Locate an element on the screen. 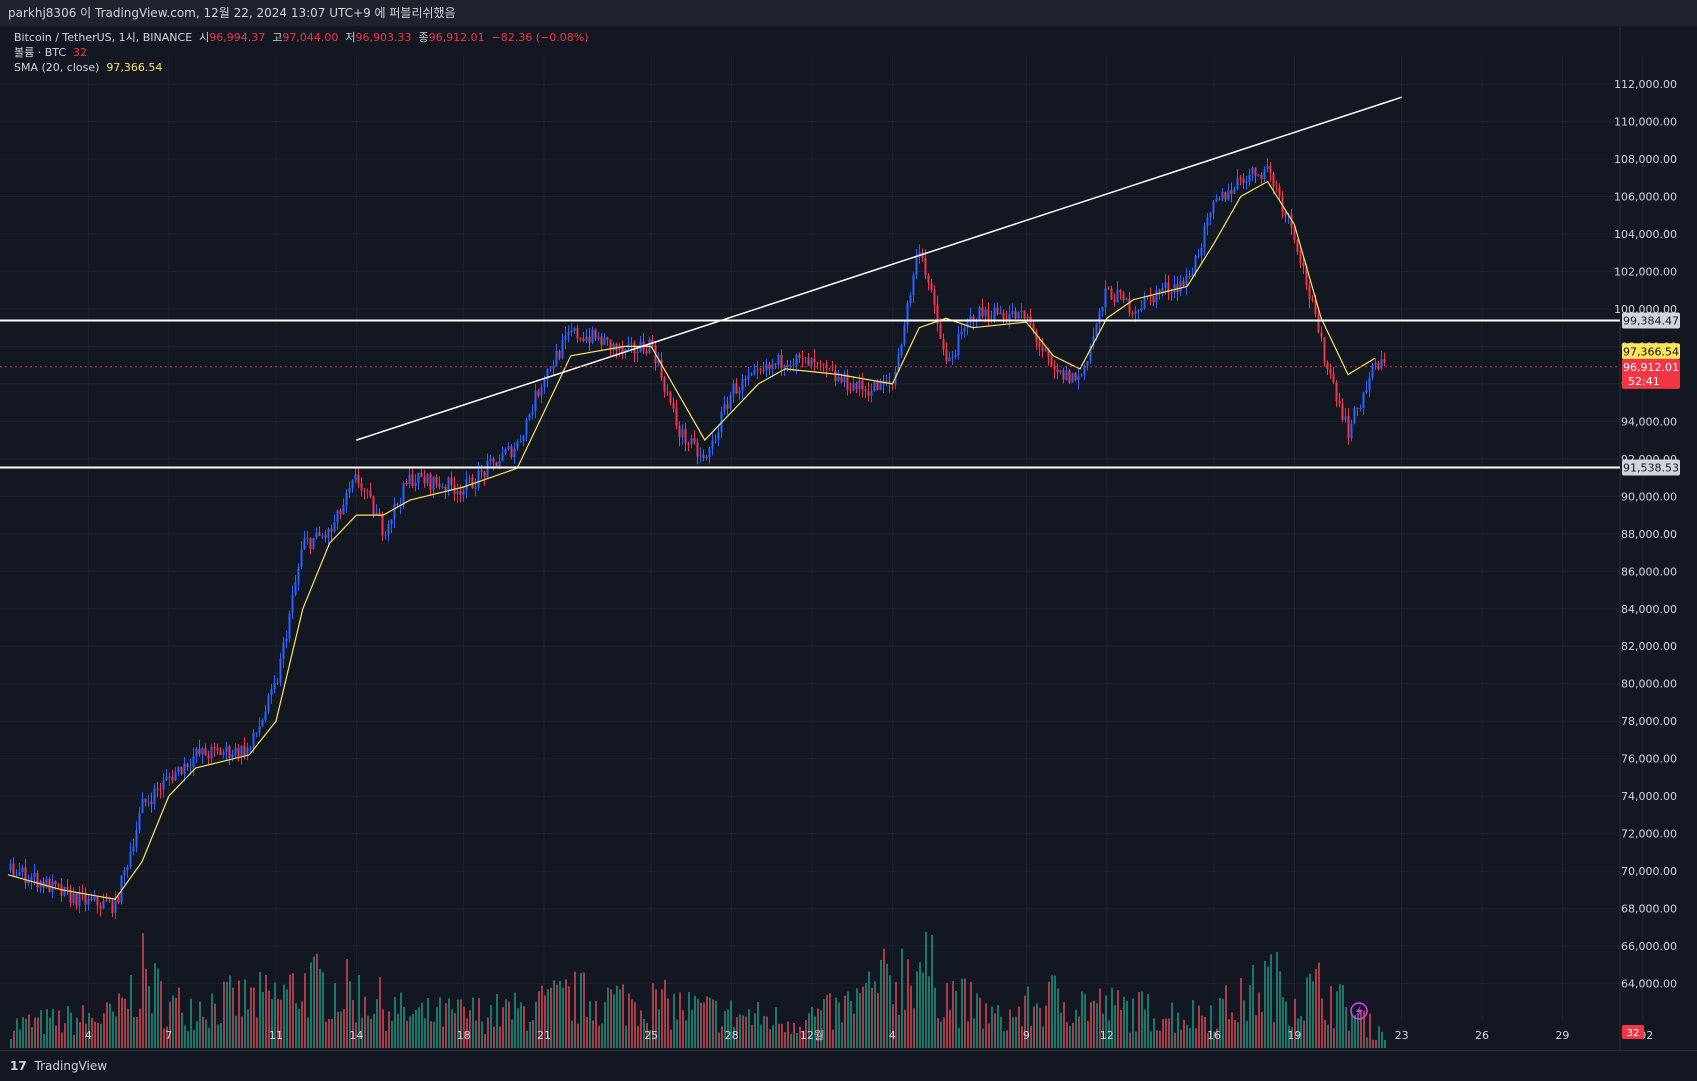 The width and height of the screenshot is (1697, 1081). volume-label: 볼륨 · BTC is located at coordinates (40, 52).